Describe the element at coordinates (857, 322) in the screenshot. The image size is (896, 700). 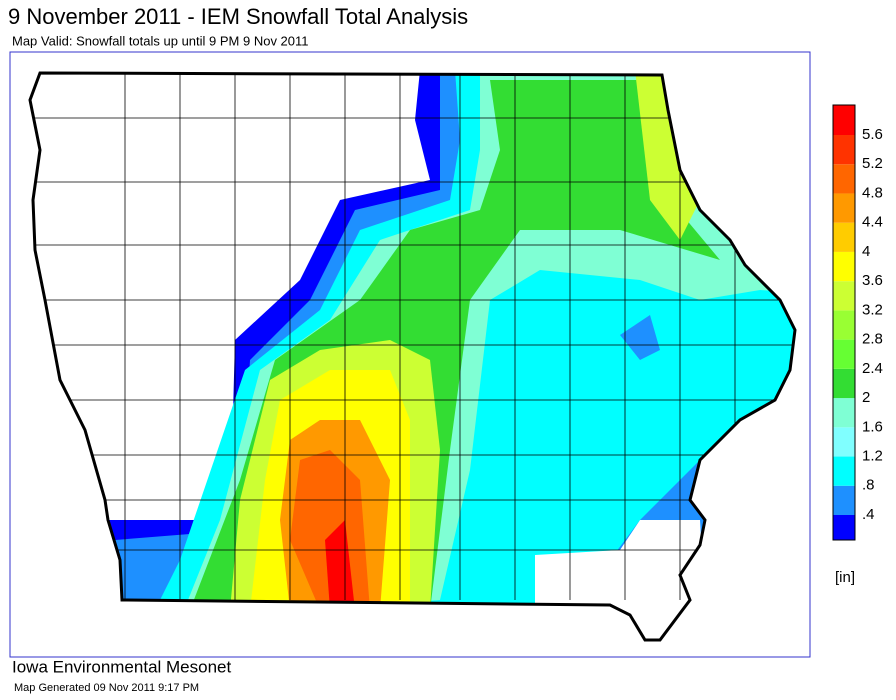
I see `legend: .4 .8 1.2 1.6 2 2.4 2.8 3.2 3.6 4 4.4 4.8 5.2 5.6` at that location.